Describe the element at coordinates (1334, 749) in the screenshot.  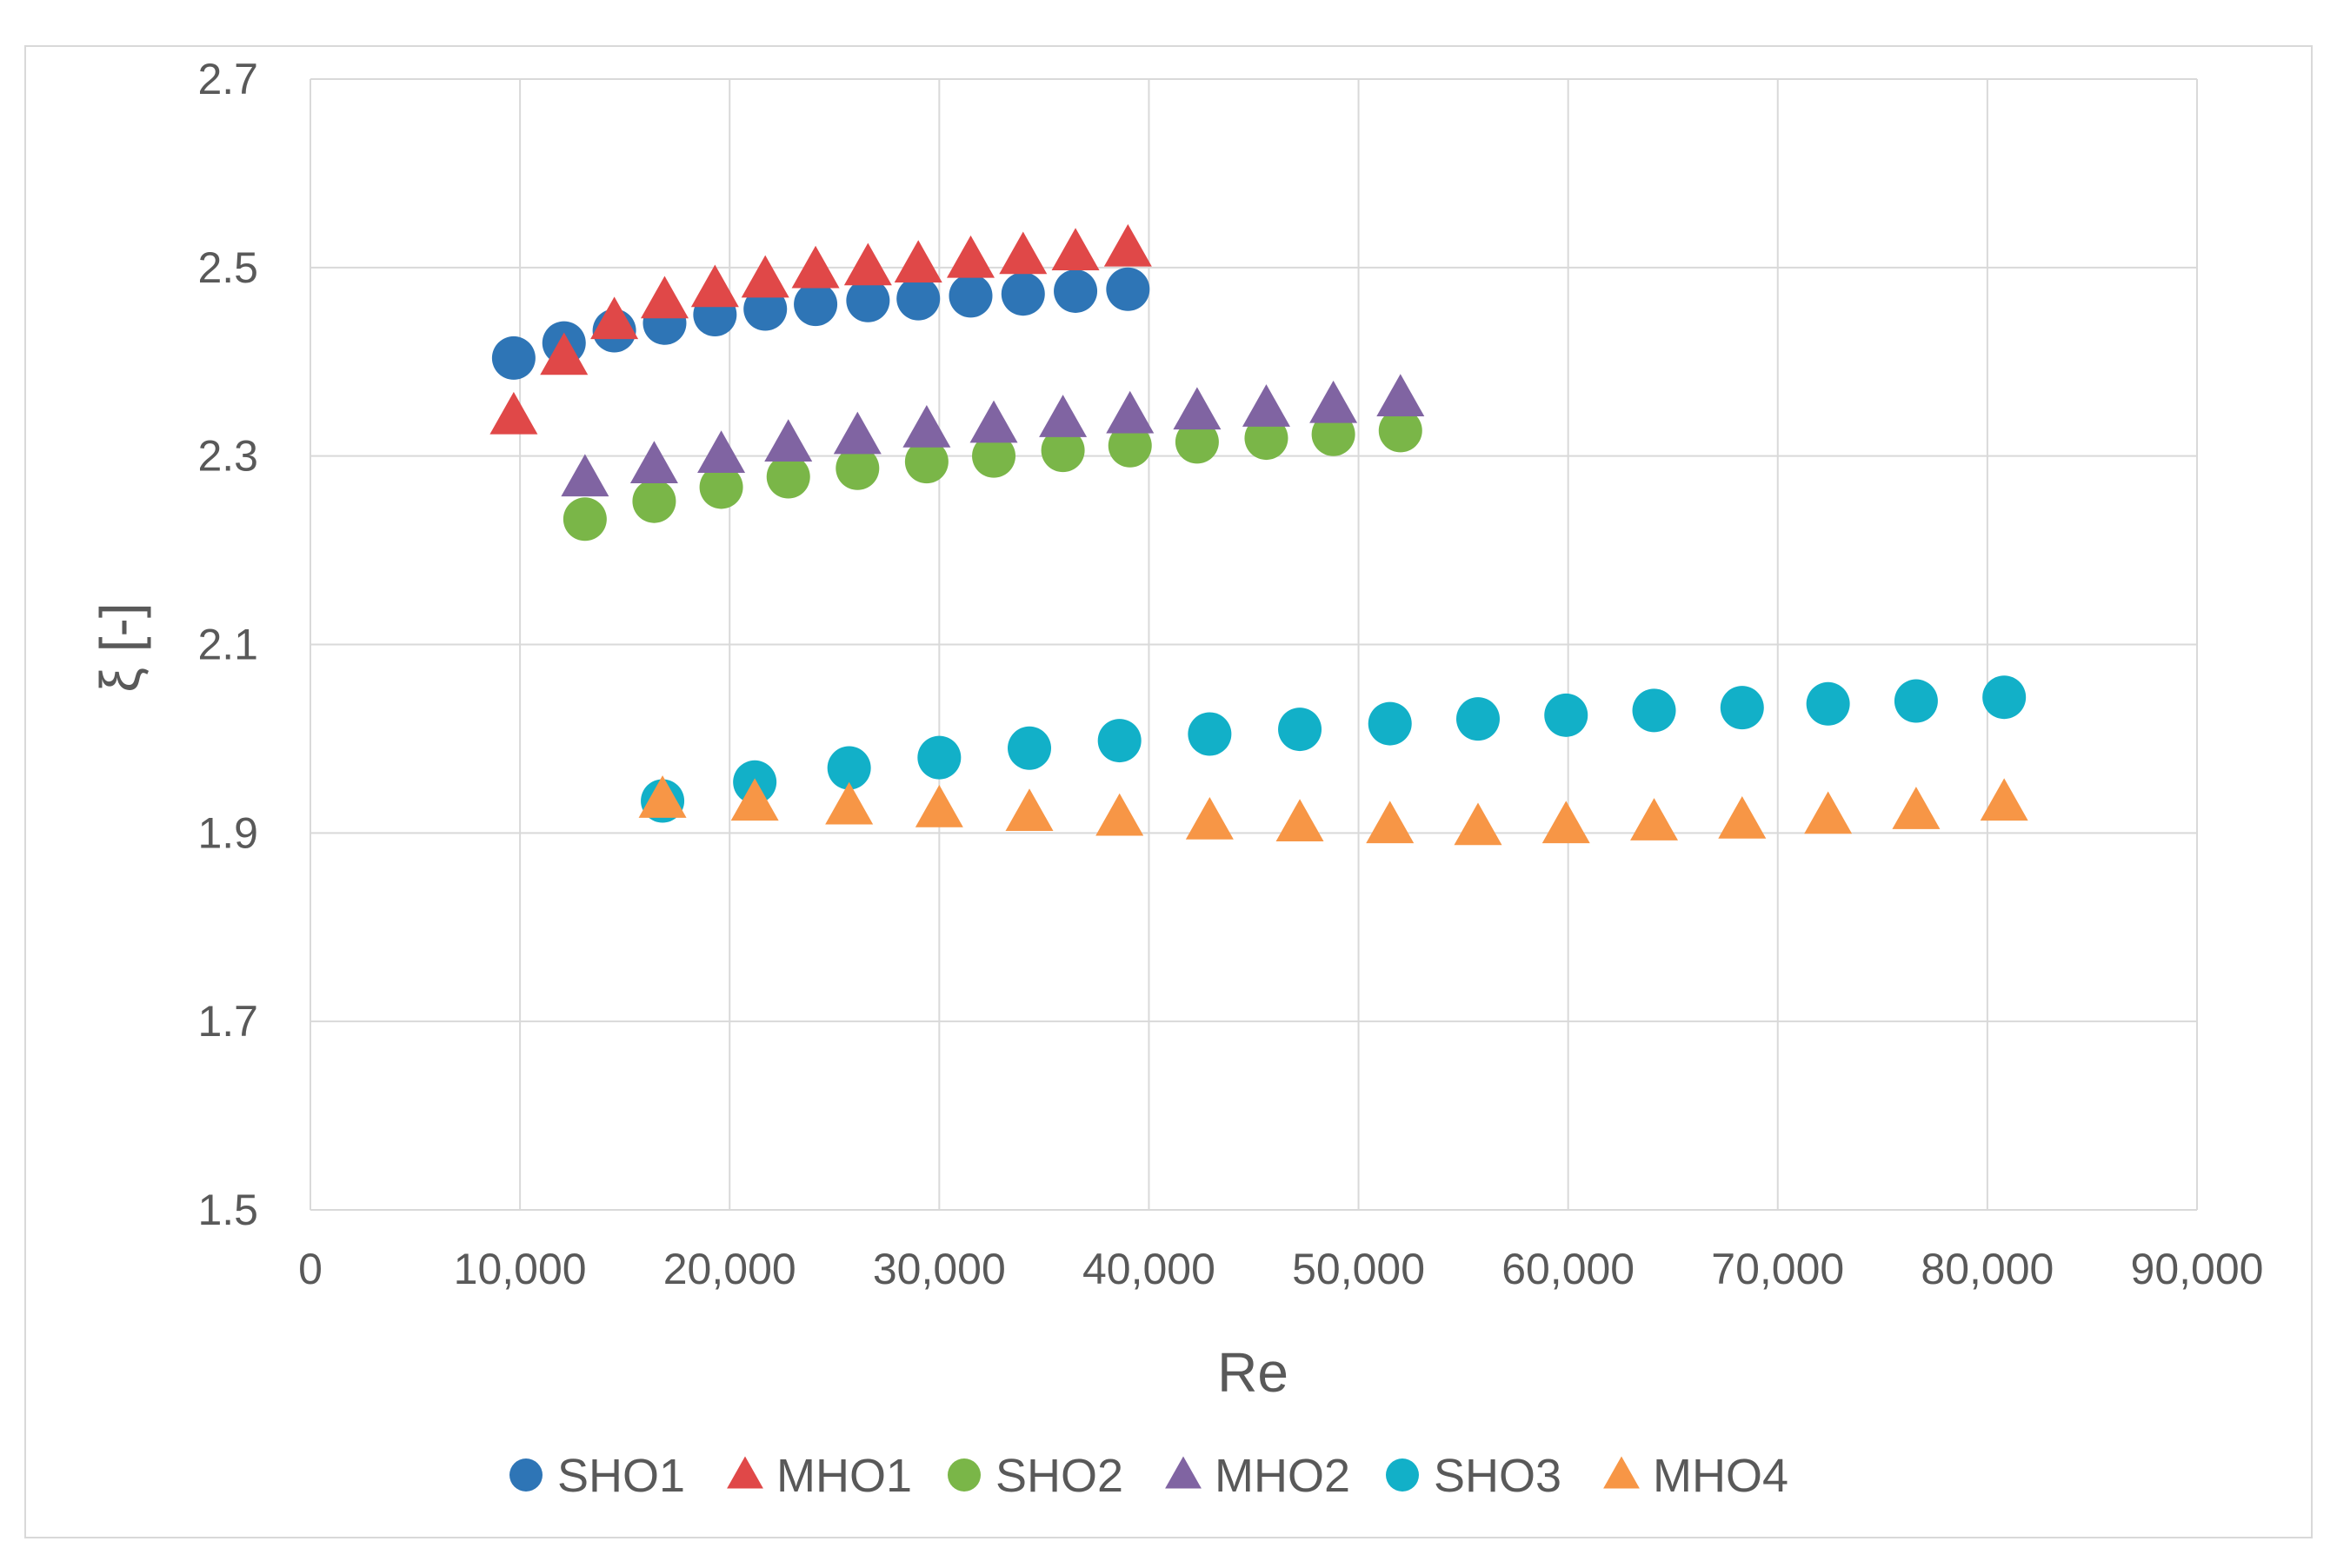
I see `series-sho3` at that location.